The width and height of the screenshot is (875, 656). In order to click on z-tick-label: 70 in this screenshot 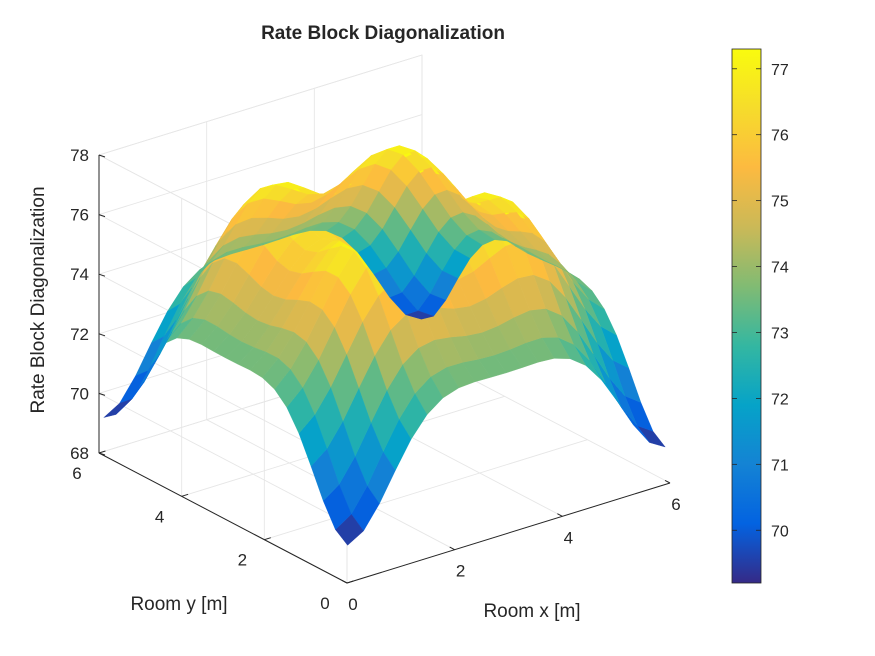, I will do `click(79, 393)`.